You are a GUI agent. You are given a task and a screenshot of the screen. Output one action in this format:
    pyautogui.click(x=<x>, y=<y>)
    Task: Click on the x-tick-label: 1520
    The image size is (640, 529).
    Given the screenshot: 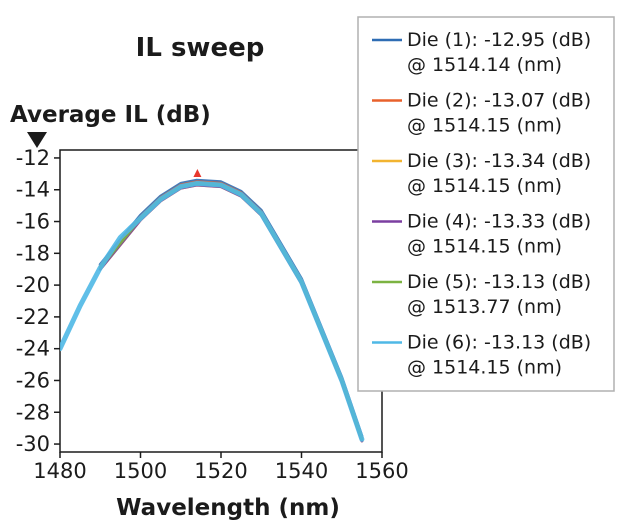 What is the action you would take?
    pyautogui.click(x=220, y=471)
    